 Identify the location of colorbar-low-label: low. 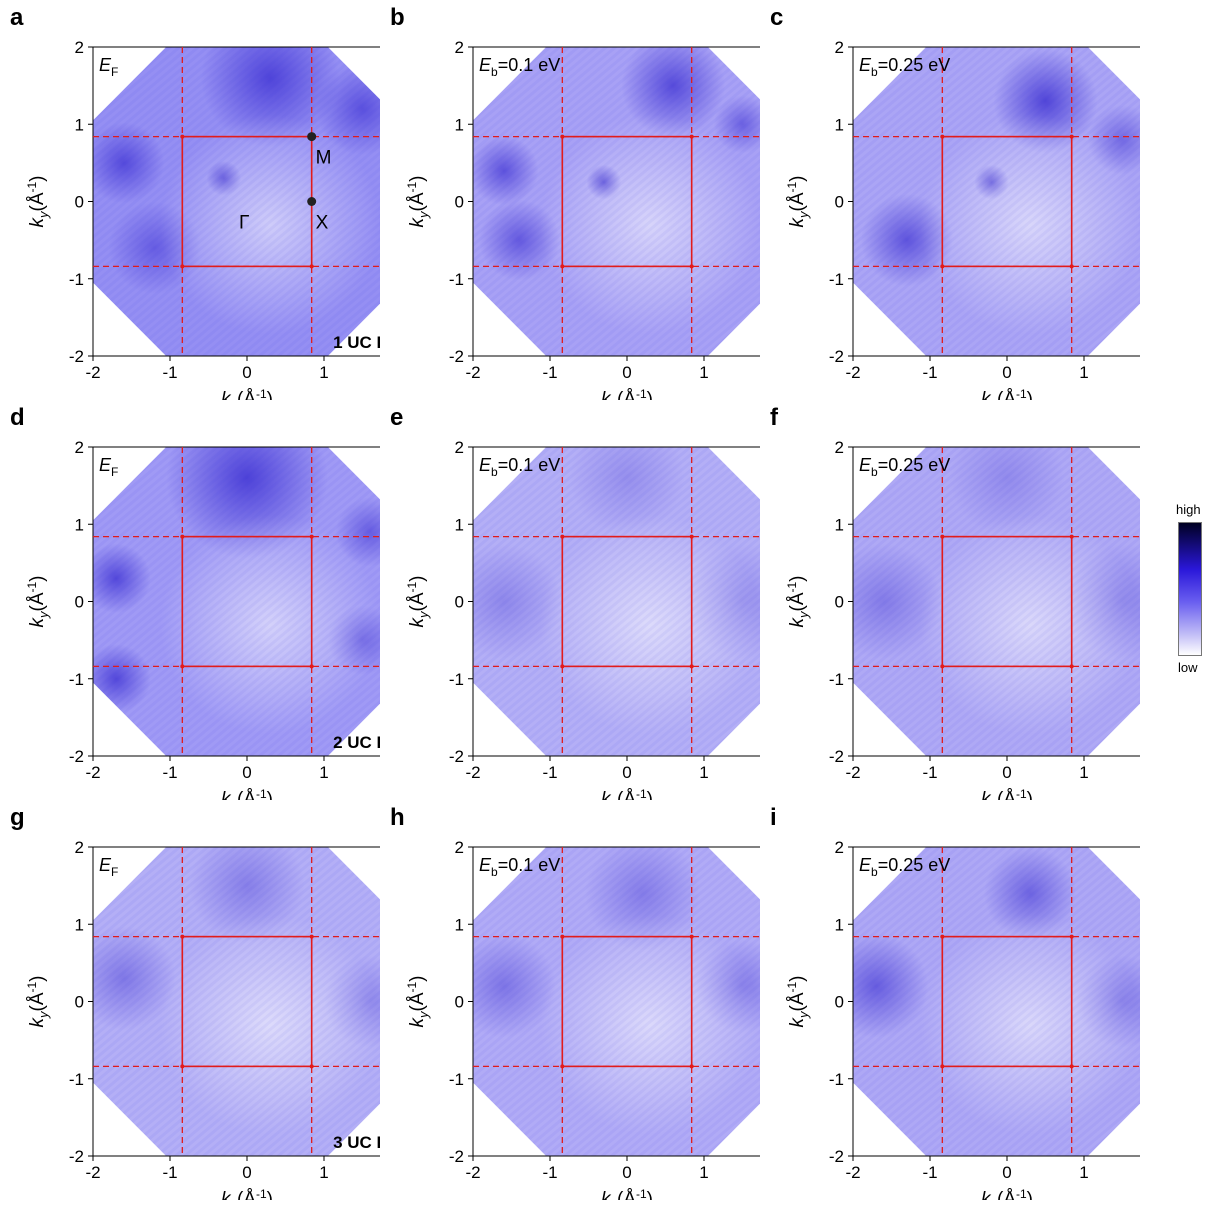
(1188, 667).